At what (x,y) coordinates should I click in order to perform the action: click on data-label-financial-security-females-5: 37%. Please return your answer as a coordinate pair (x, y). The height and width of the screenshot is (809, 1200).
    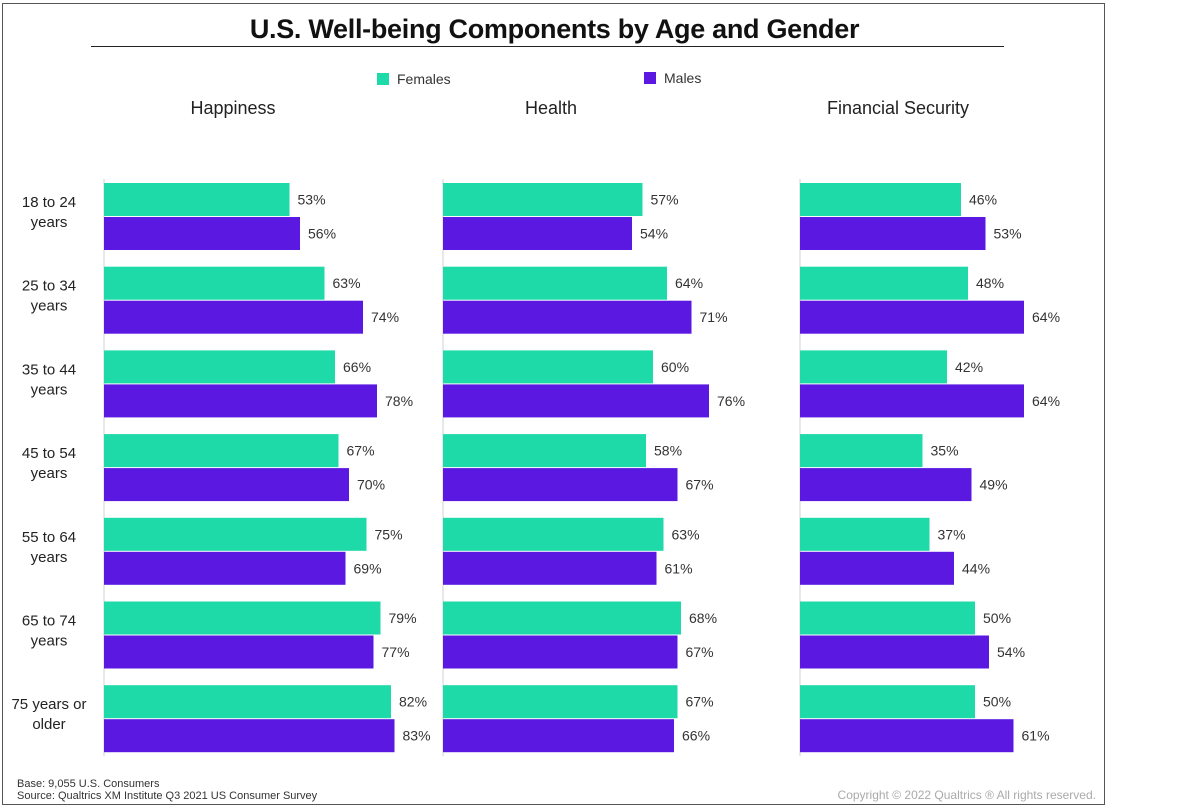
    Looking at the image, I should click on (952, 534).